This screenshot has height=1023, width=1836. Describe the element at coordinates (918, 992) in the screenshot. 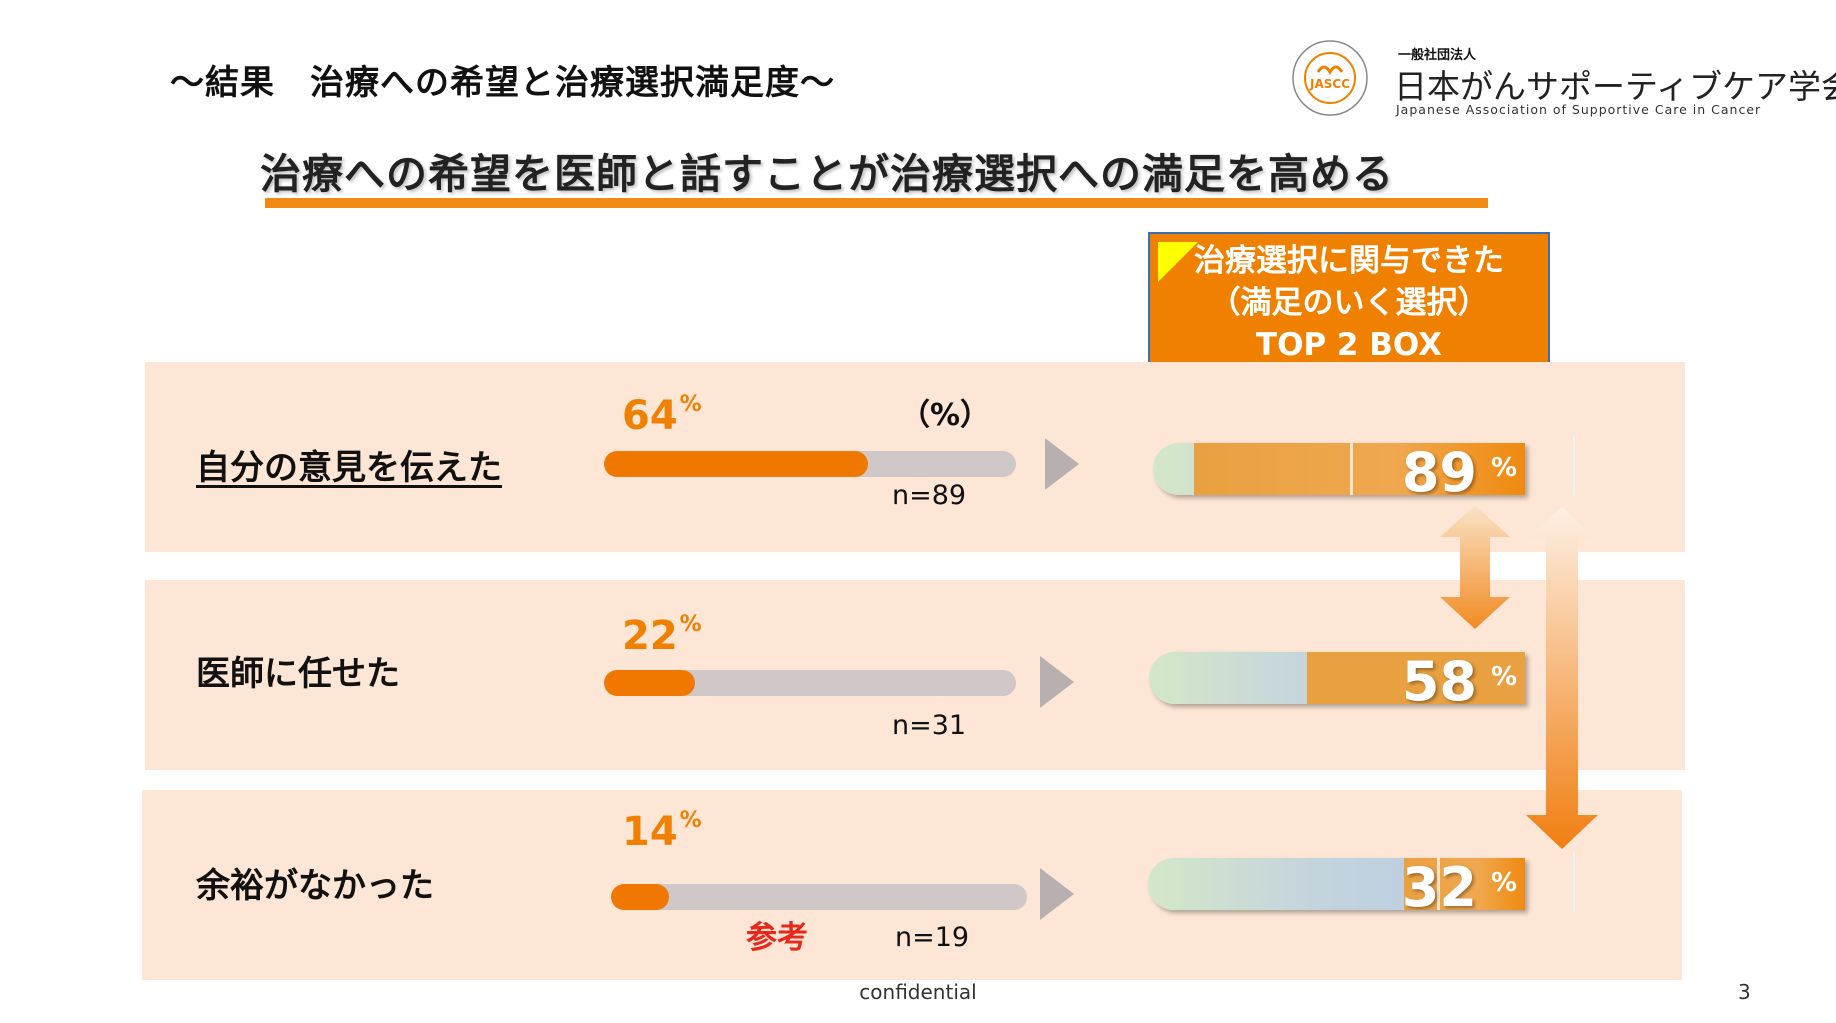

I see `footer-confidential: confidential` at that location.